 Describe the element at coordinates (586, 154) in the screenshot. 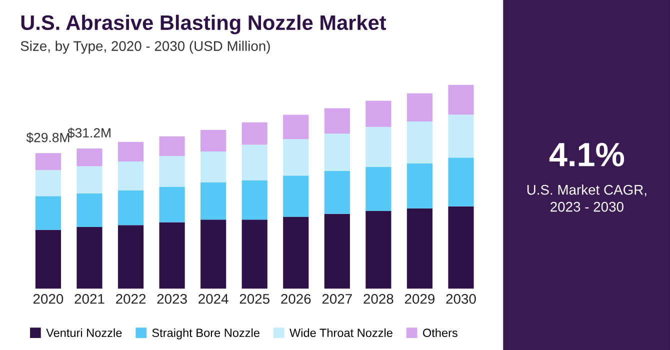

I see `text: 4.1%` at that location.